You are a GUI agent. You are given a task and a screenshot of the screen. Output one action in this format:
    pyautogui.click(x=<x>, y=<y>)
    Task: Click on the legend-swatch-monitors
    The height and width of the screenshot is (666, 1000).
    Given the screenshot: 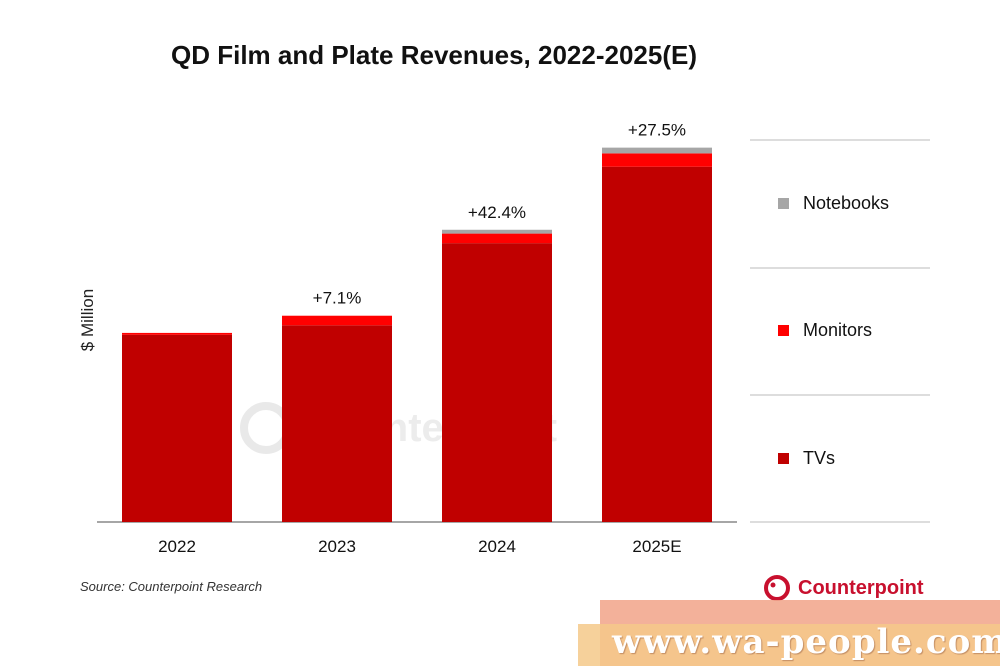 What is the action you would take?
    pyautogui.click(x=783, y=330)
    